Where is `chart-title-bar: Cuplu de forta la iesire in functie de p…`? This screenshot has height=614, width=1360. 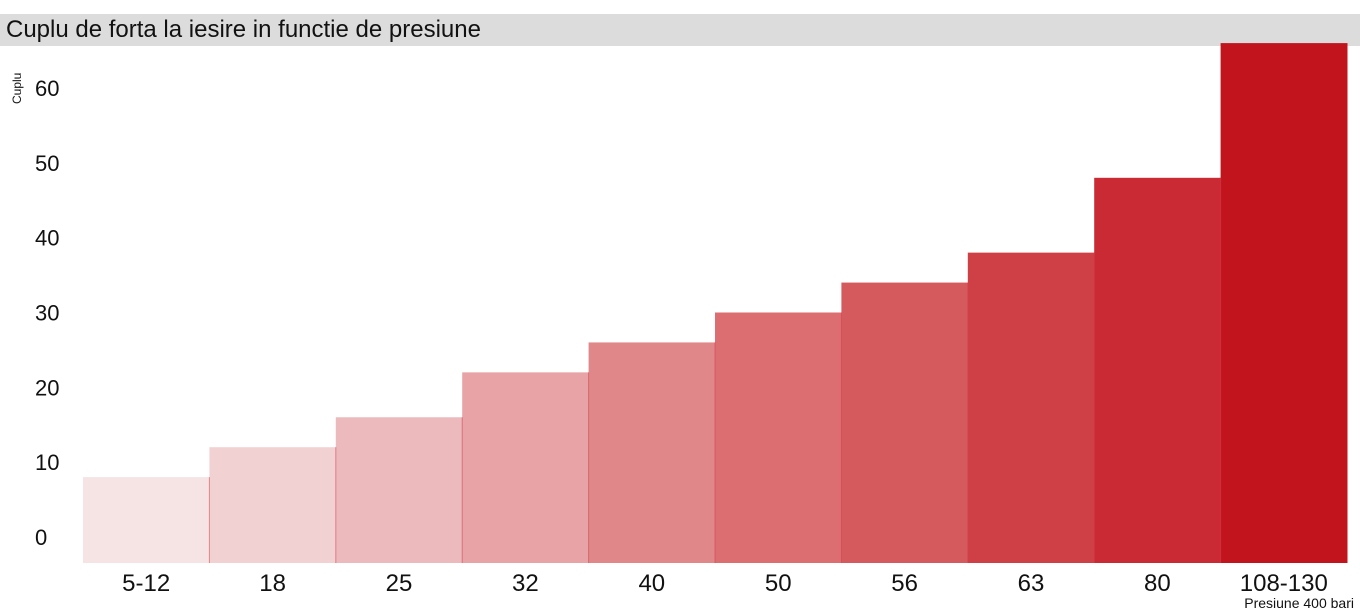
chart-title-bar: Cuplu de forta la iesire in functie de p… is located at coordinates (680, 30).